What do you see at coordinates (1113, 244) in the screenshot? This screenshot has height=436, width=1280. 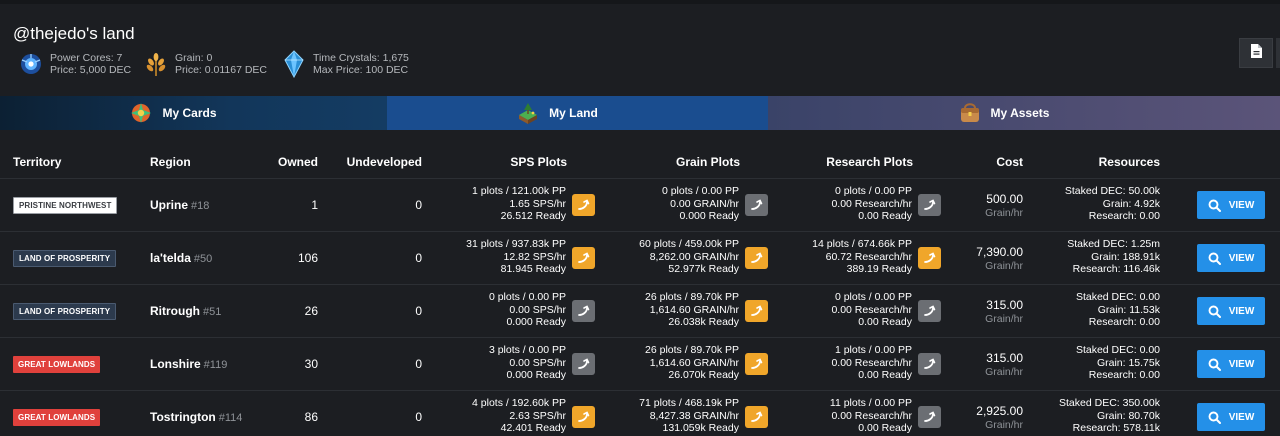 I see `resource-staked-dec: Staked DEC: 1.25m` at bounding box center [1113, 244].